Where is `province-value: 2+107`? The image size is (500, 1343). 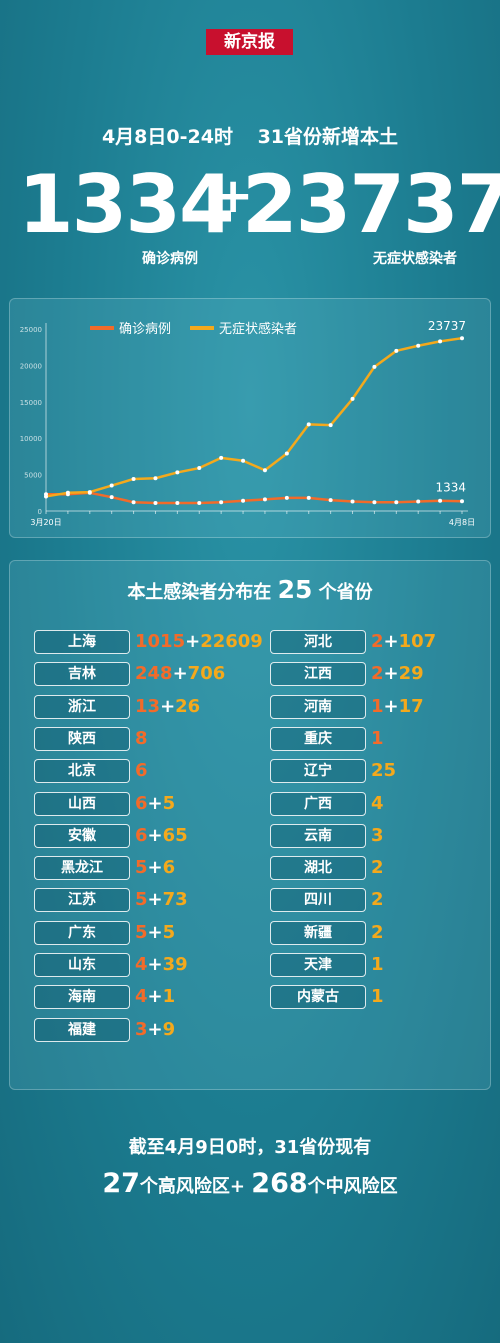
province-value: 2+107 is located at coordinates (403, 642).